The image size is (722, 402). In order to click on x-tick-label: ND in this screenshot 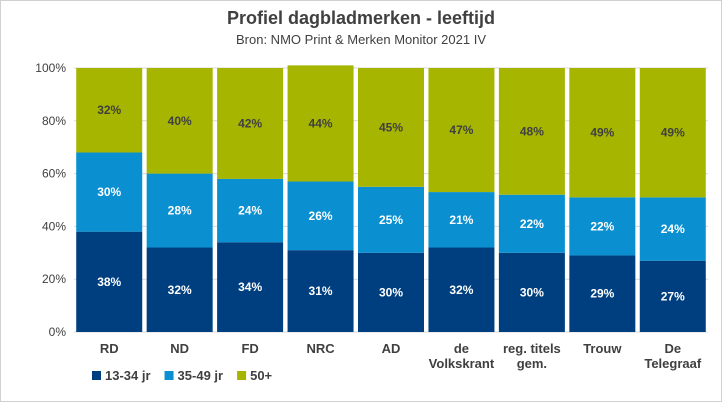, I will do `click(179, 348)`.